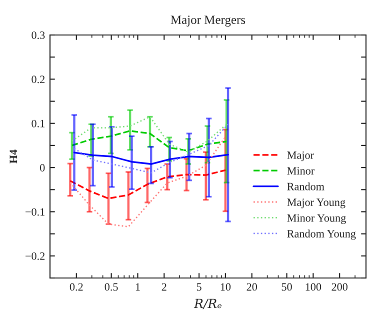 The width and height of the screenshot is (367, 327). I want to click on x-tick-label: 200, so click(340, 287).